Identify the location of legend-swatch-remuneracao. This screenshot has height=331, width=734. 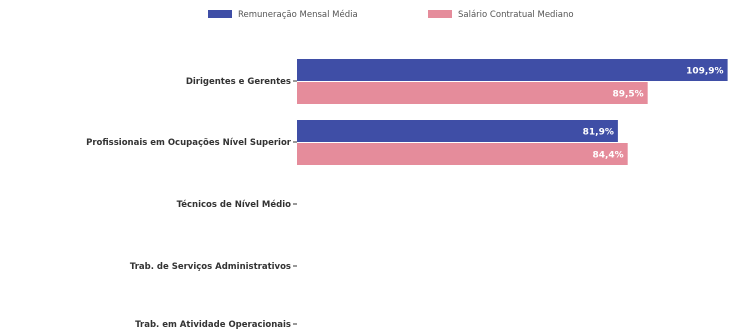
(220, 14).